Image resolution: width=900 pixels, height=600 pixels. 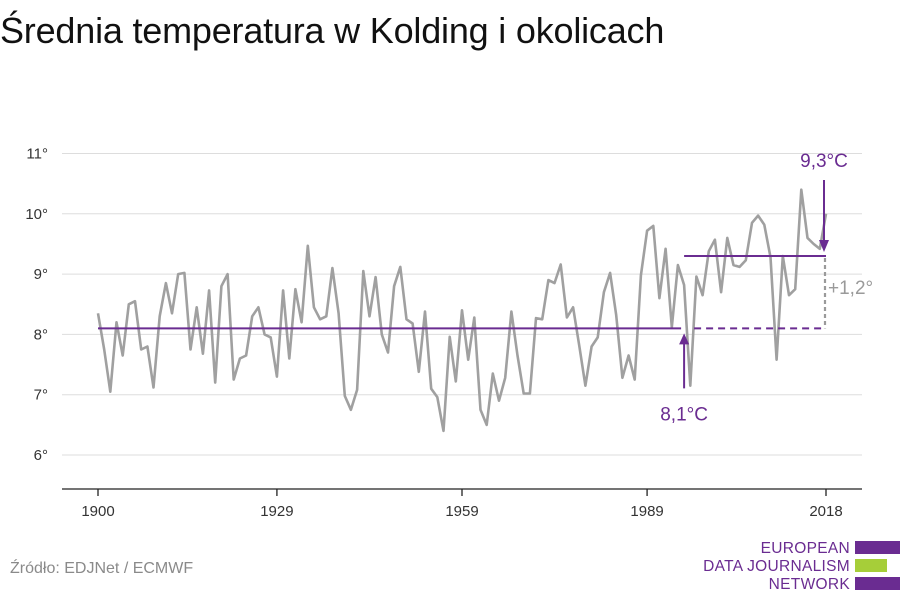 I want to click on baseline-arrow-head, so click(x=684, y=339).